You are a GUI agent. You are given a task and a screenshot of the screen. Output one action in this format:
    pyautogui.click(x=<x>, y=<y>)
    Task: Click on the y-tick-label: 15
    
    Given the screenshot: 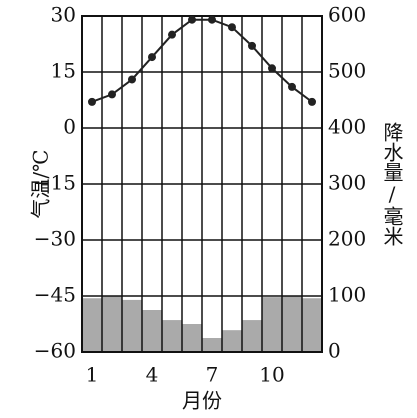 What is the action you would take?
    pyautogui.click(x=63, y=71)
    